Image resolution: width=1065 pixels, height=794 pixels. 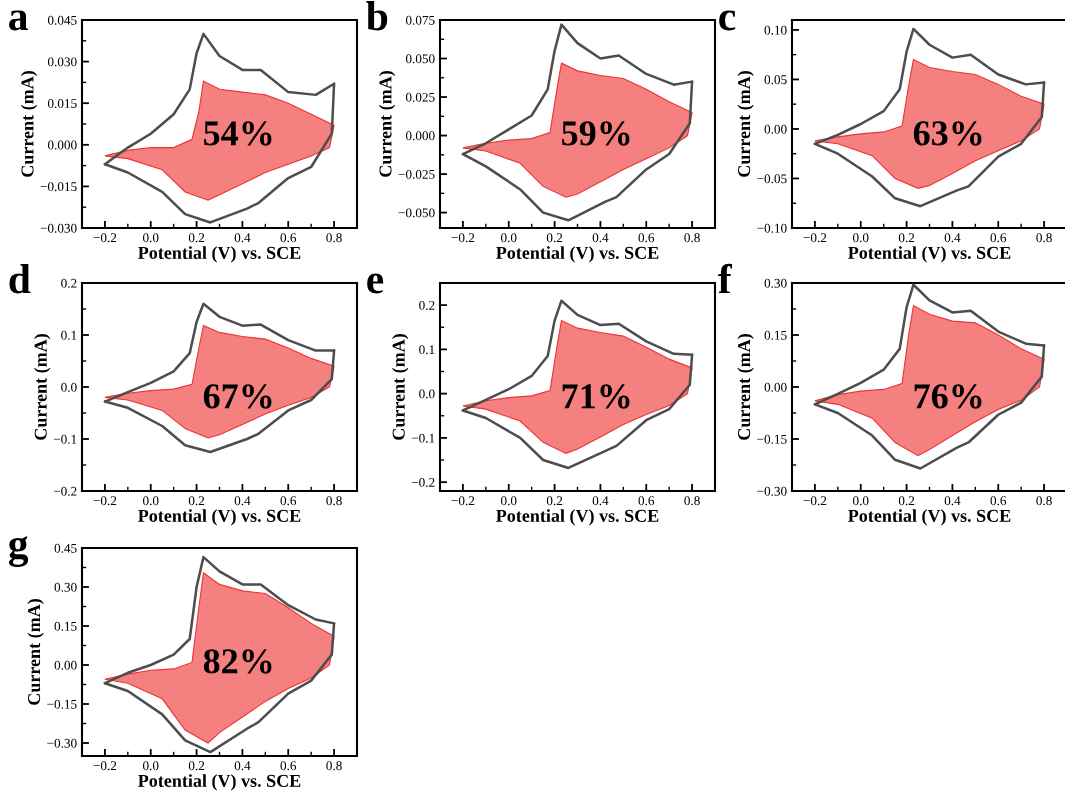 What do you see at coordinates (420, 59) in the screenshot?
I see `y-tick-label: 0.050` at bounding box center [420, 59].